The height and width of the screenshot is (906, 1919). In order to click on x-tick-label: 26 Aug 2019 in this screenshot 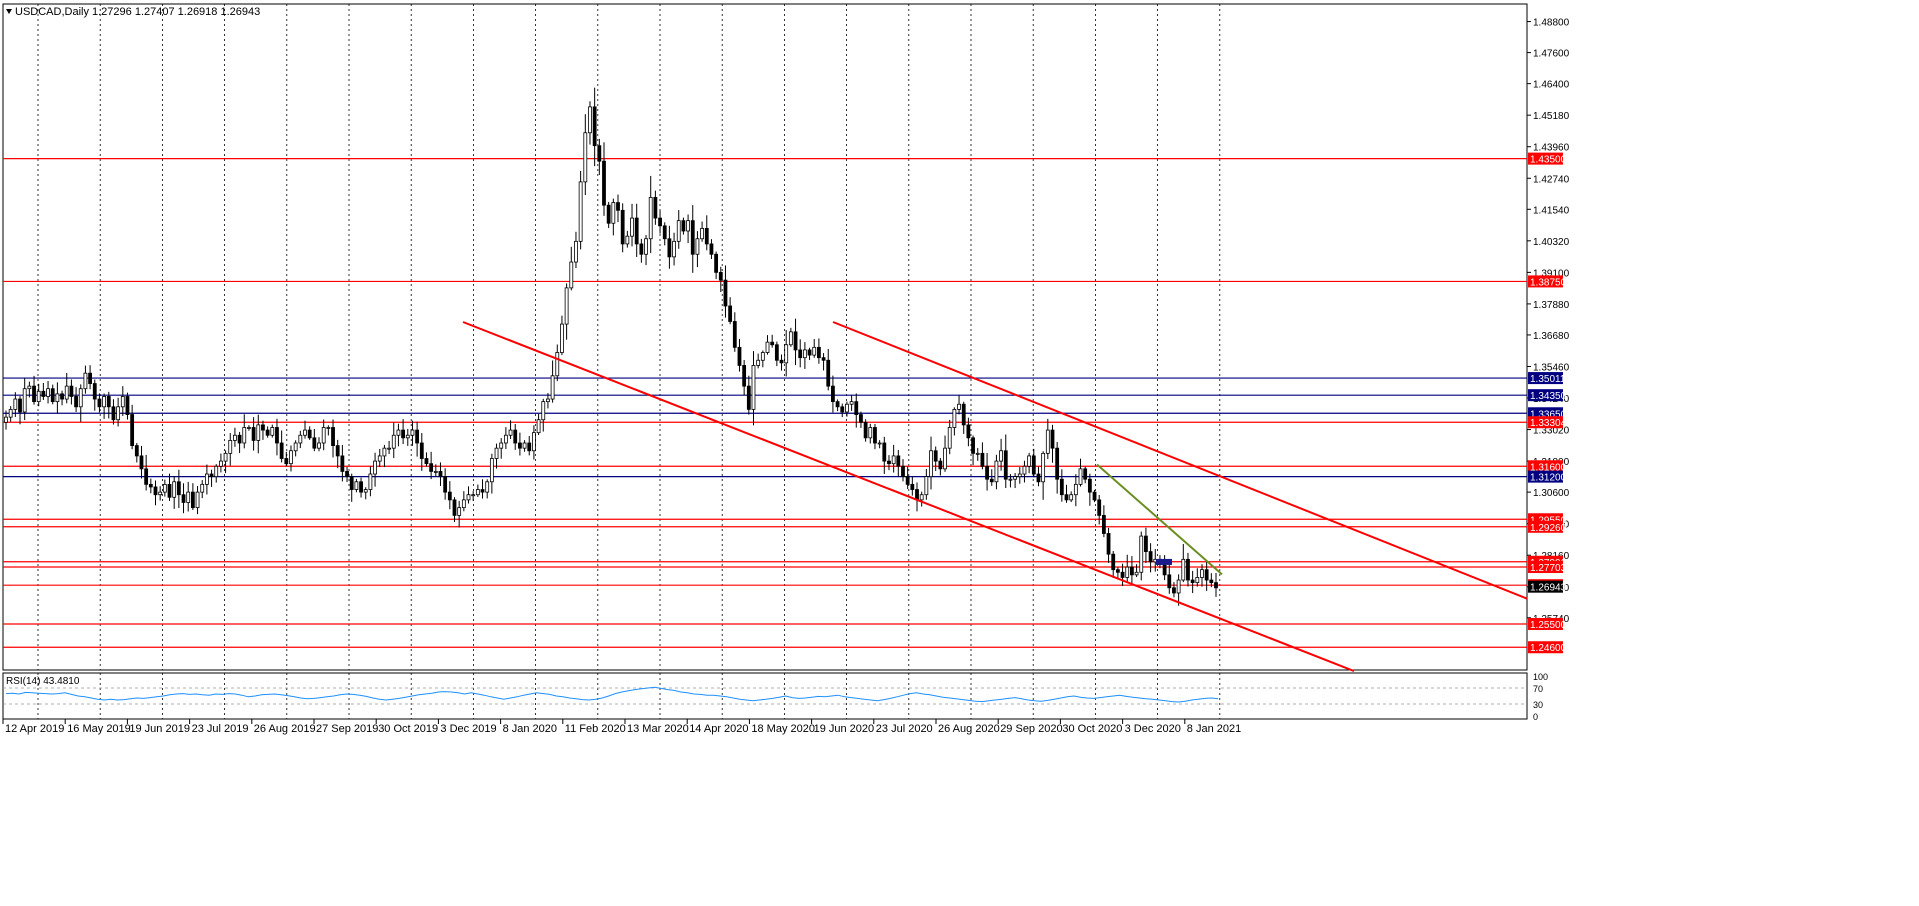, I will do `click(285, 729)`.